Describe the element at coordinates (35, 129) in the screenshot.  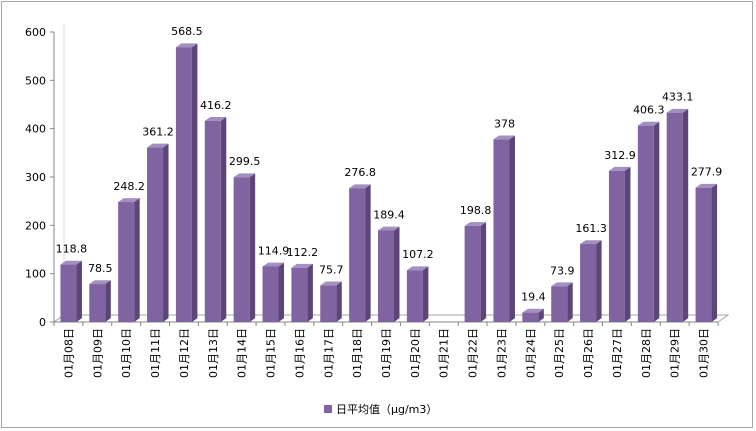
I see `y-tick-label: 400` at that location.